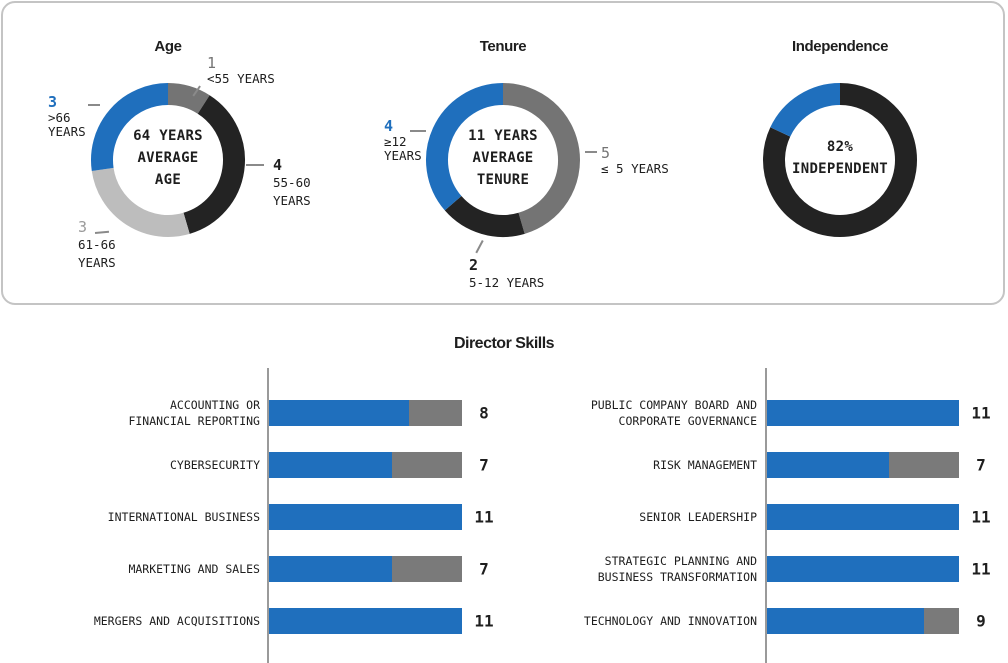 This screenshot has height=663, width=1008. What do you see at coordinates (53, 102) in the screenshot?
I see `age-count-over-66: 3` at bounding box center [53, 102].